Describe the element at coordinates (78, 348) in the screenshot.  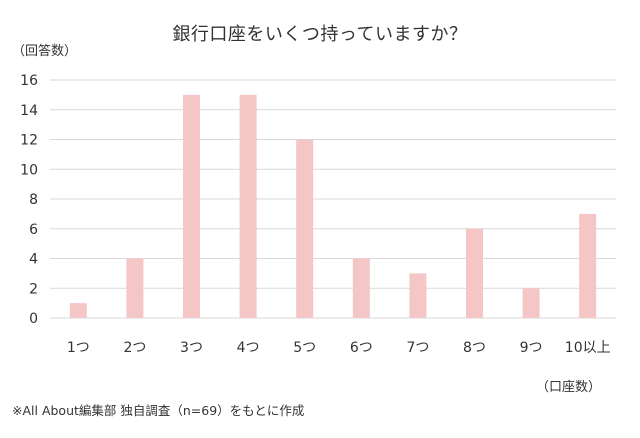
I see `x-tick-label: 1つ` at that location.